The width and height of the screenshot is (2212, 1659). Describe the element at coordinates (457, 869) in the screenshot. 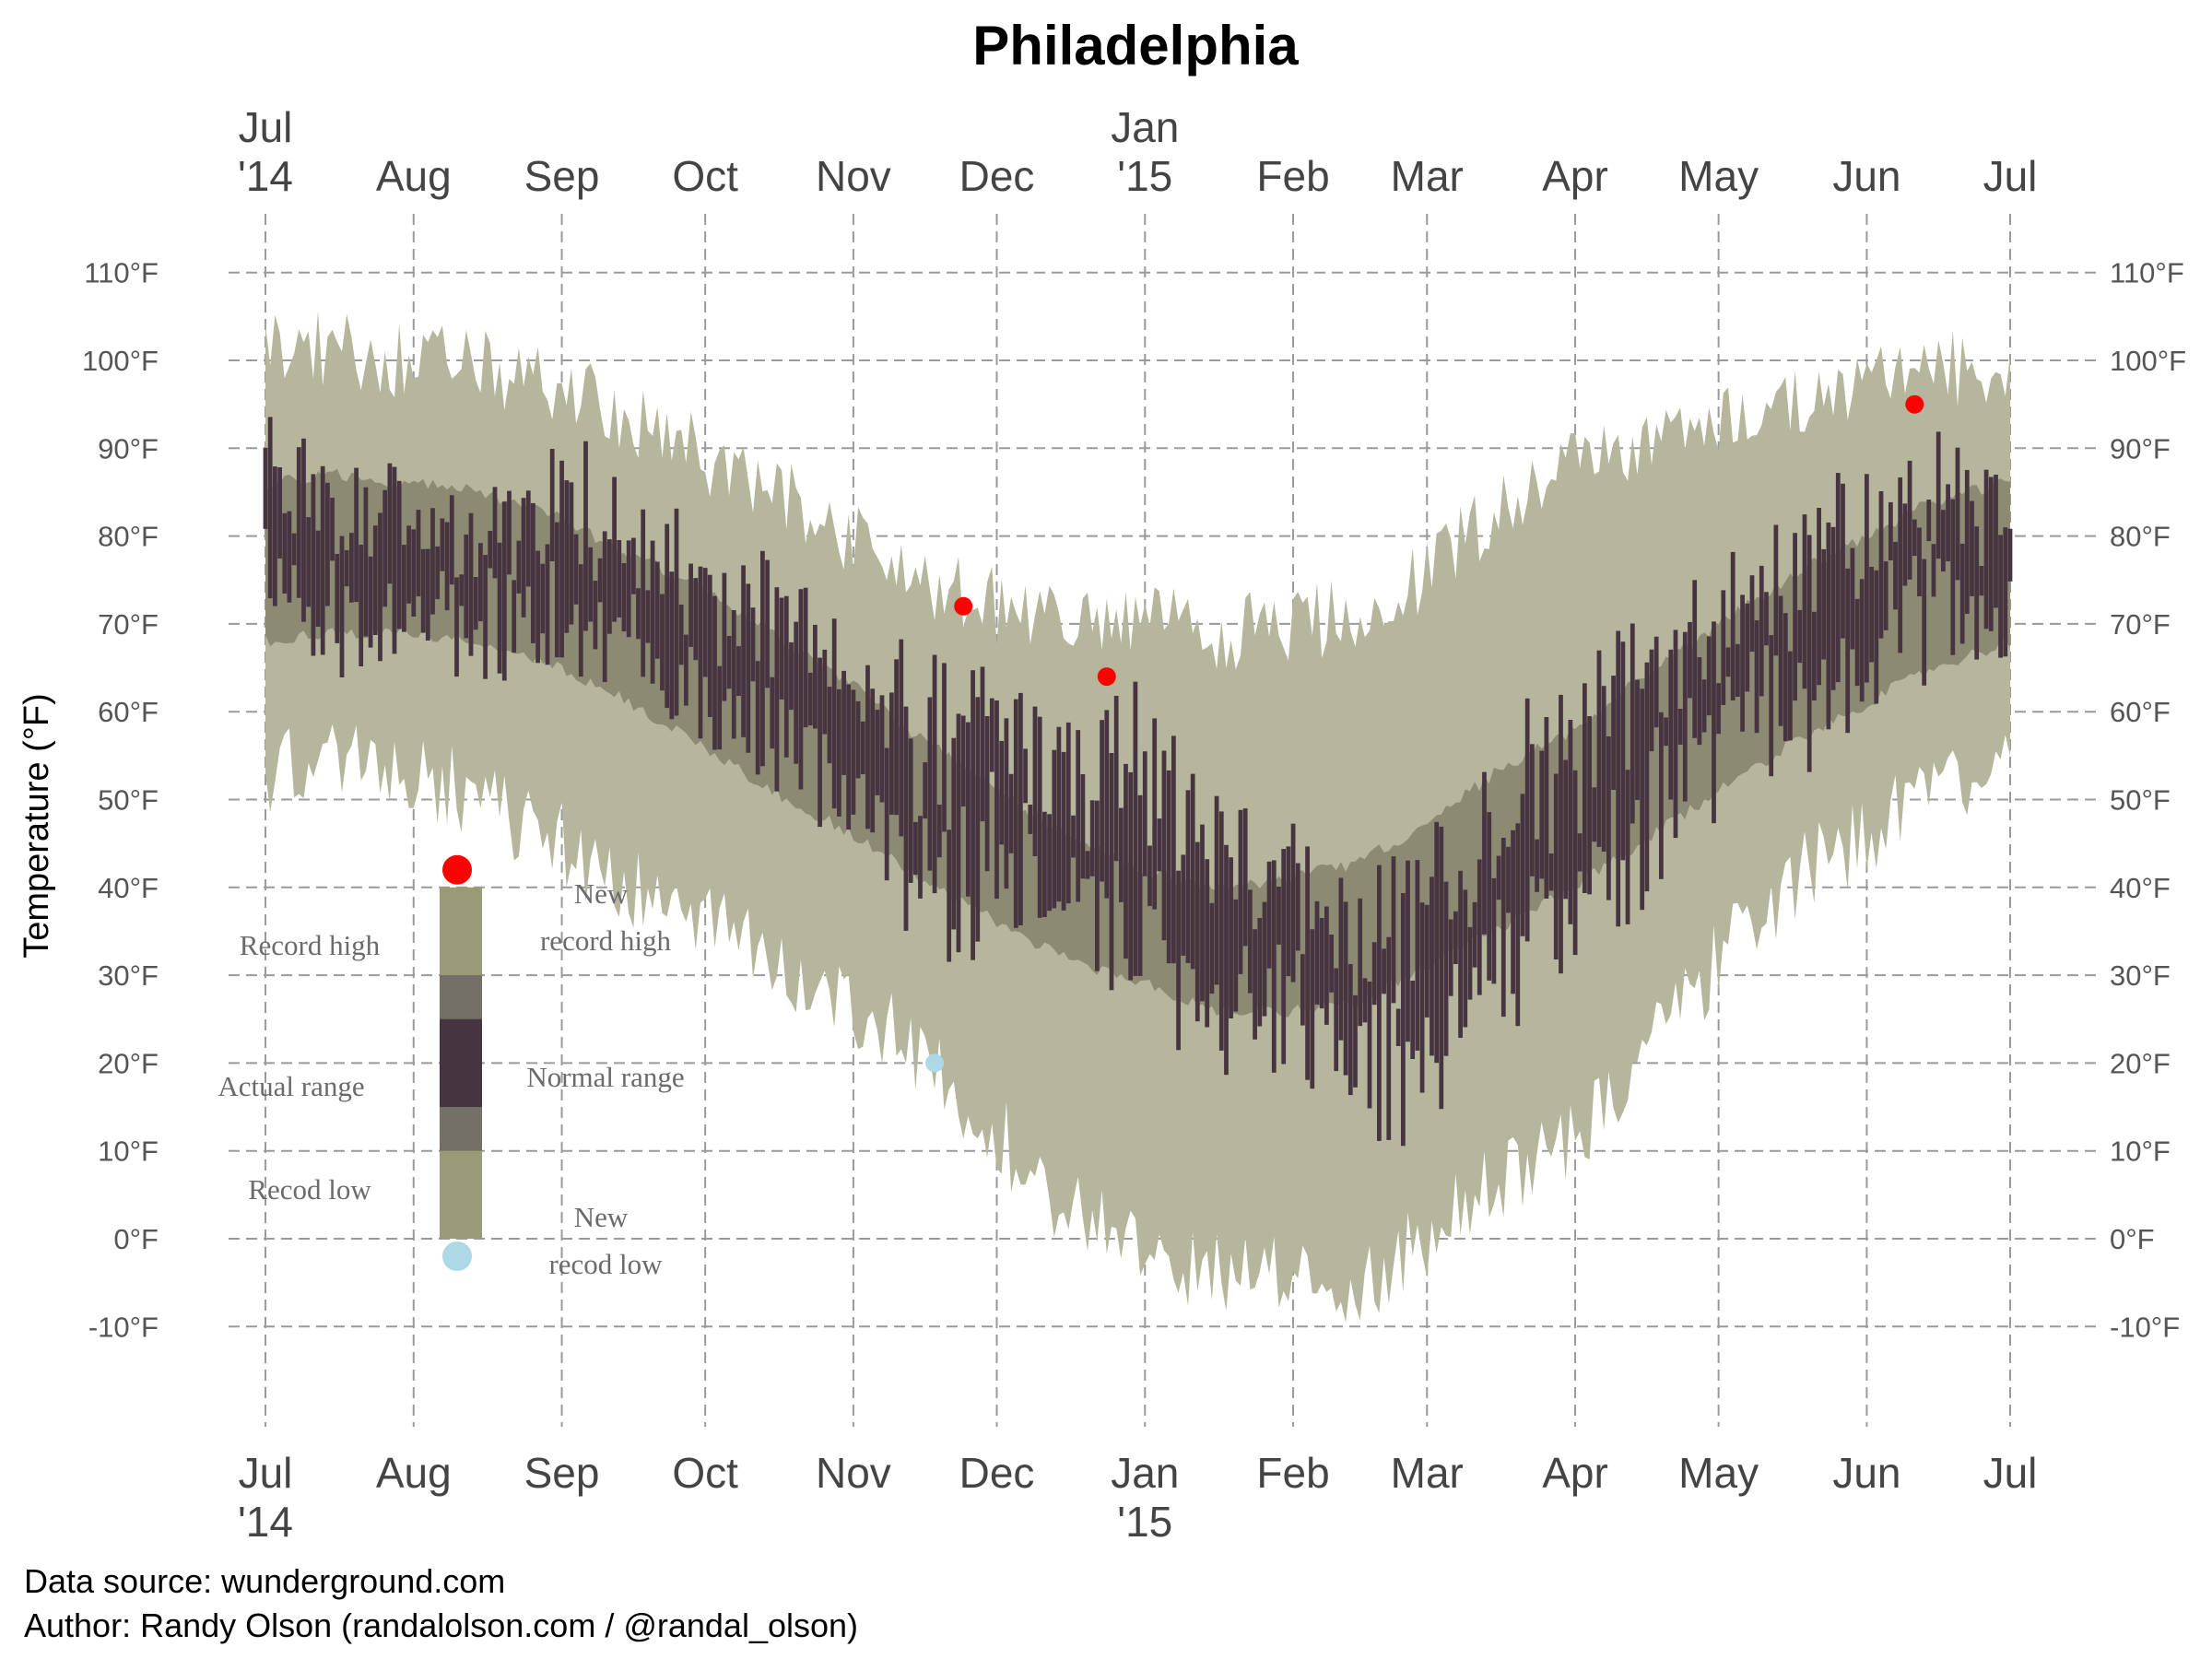

I see `legend-new-record-high-dot` at that location.